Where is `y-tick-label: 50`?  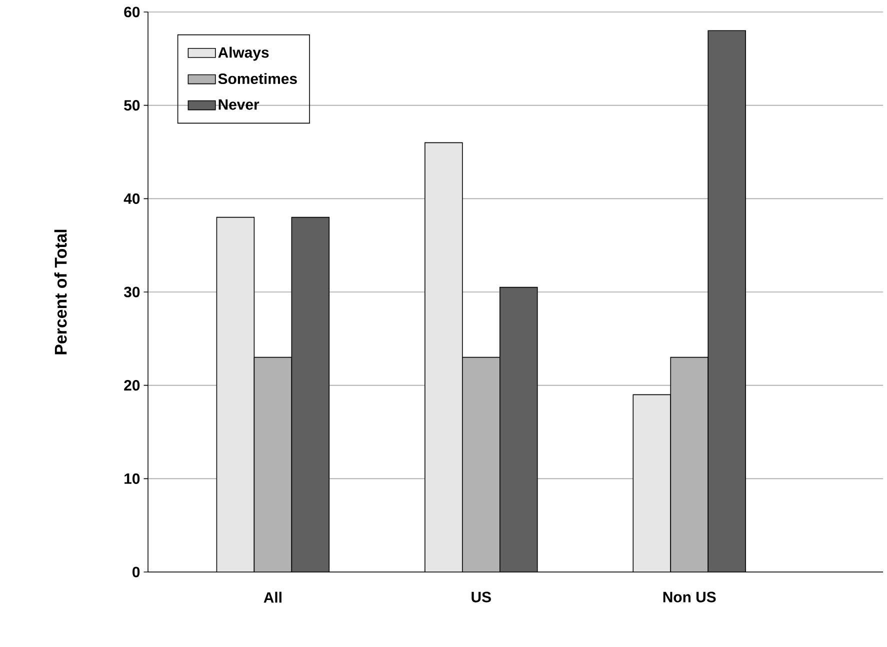 y-tick-label: 50 is located at coordinates (132, 105).